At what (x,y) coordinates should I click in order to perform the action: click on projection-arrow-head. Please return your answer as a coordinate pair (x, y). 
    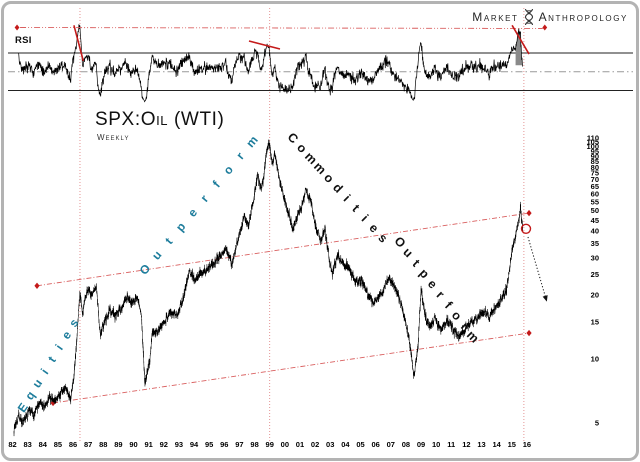
    Looking at the image, I should click on (545, 298).